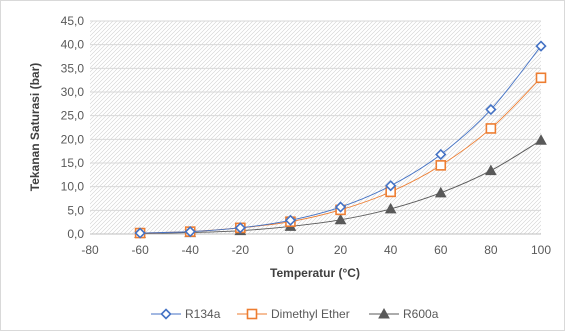 The image size is (565, 331). I want to click on x-tick-label: 80, so click(491, 250).